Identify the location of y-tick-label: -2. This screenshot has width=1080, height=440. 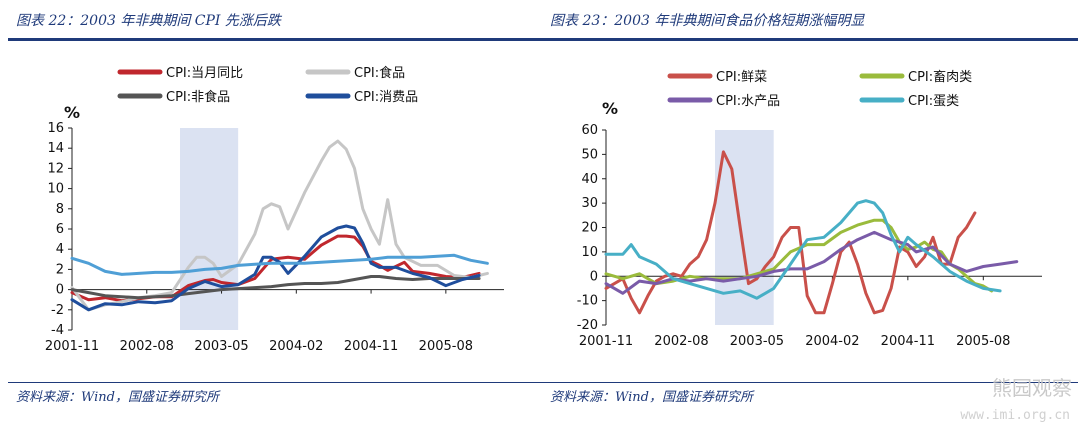
(57, 310).